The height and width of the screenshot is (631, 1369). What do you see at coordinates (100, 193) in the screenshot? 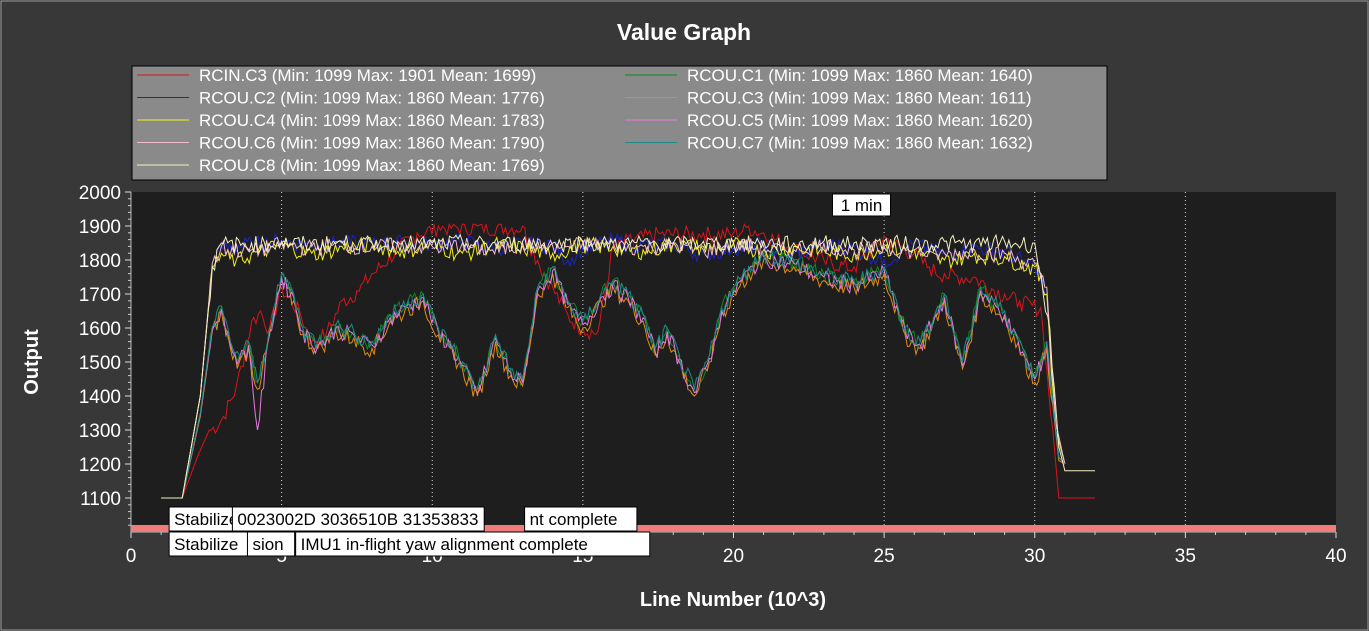
I see `y-tick-label-2000: 2000` at bounding box center [100, 193].